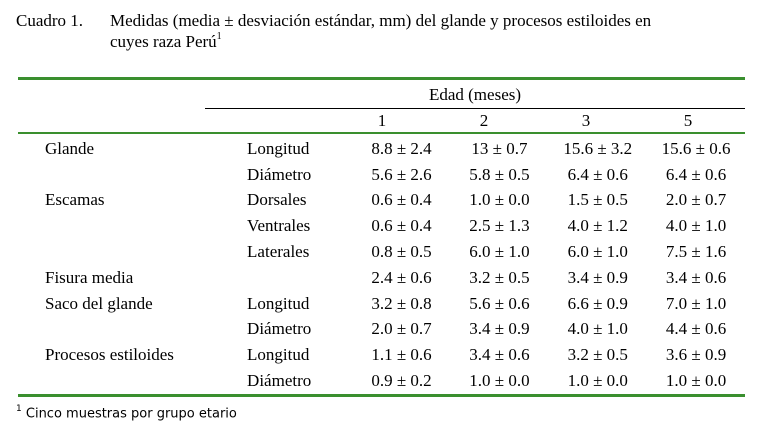 Image resolution: width=766 pixels, height=435 pixels. I want to click on row-sub-label: Ventrales, so click(279, 226).